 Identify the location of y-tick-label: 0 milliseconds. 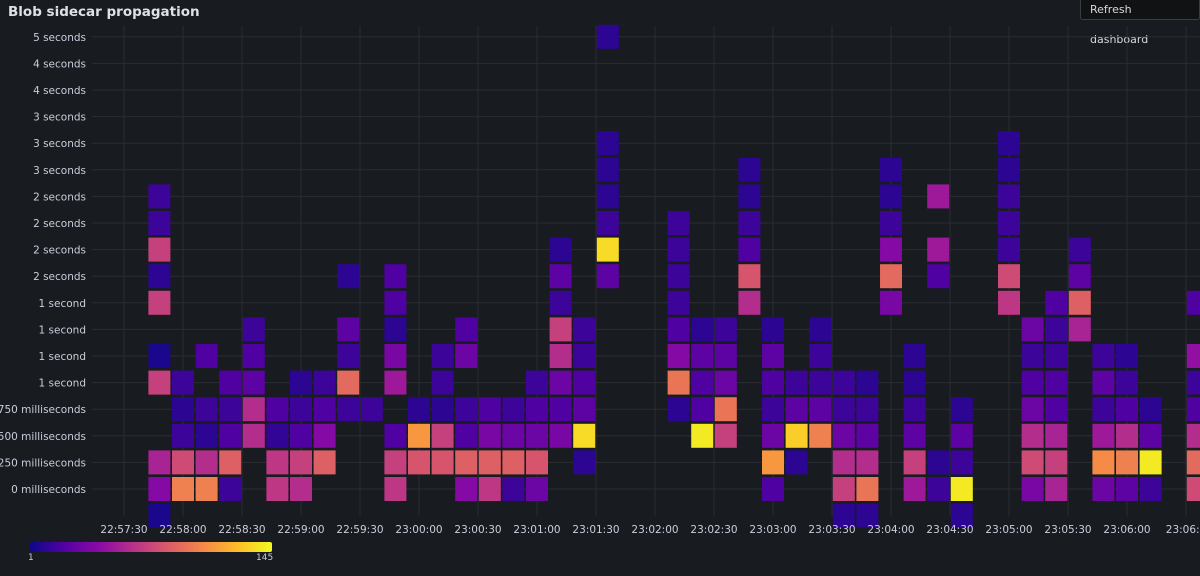
(48, 490).